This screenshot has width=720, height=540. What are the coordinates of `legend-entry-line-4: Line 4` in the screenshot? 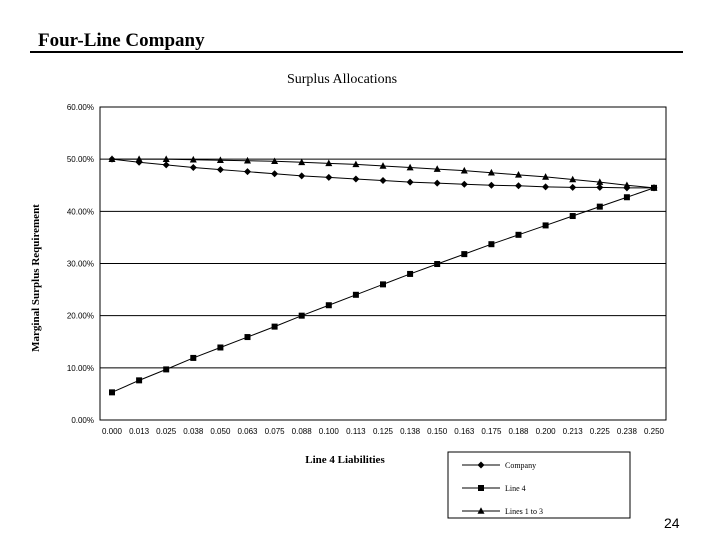 It's located at (494, 488).